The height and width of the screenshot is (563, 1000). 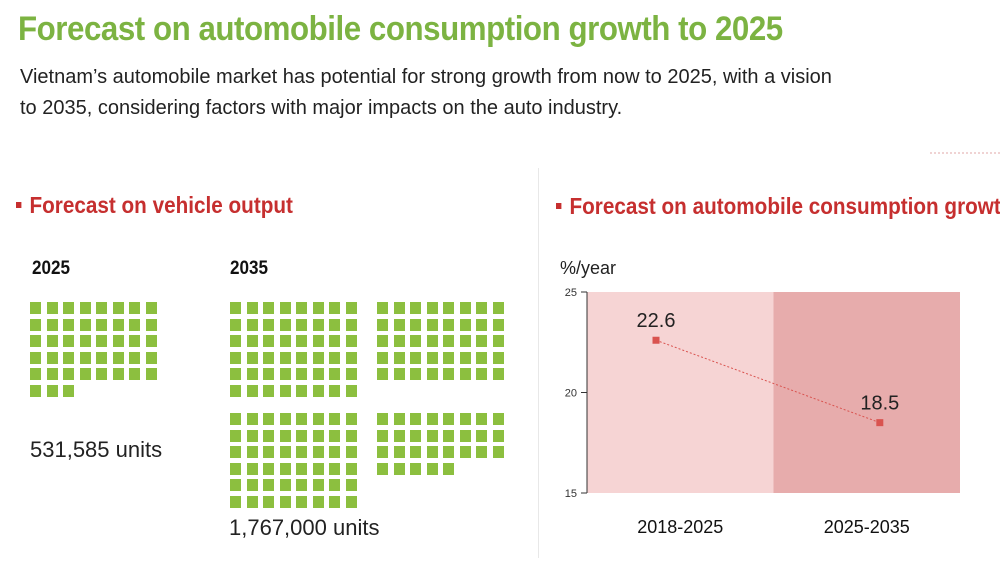 What do you see at coordinates (656, 340) in the screenshot?
I see `data-point` at bounding box center [656, 340].